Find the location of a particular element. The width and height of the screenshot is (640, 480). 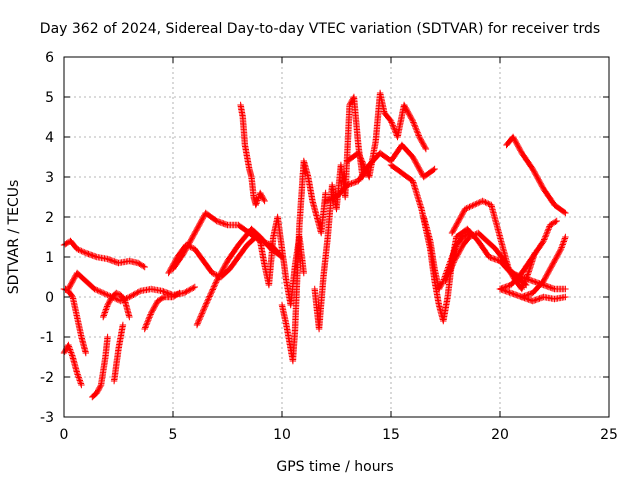

y-tick-label: -2 is located at coordinates (47, 378).